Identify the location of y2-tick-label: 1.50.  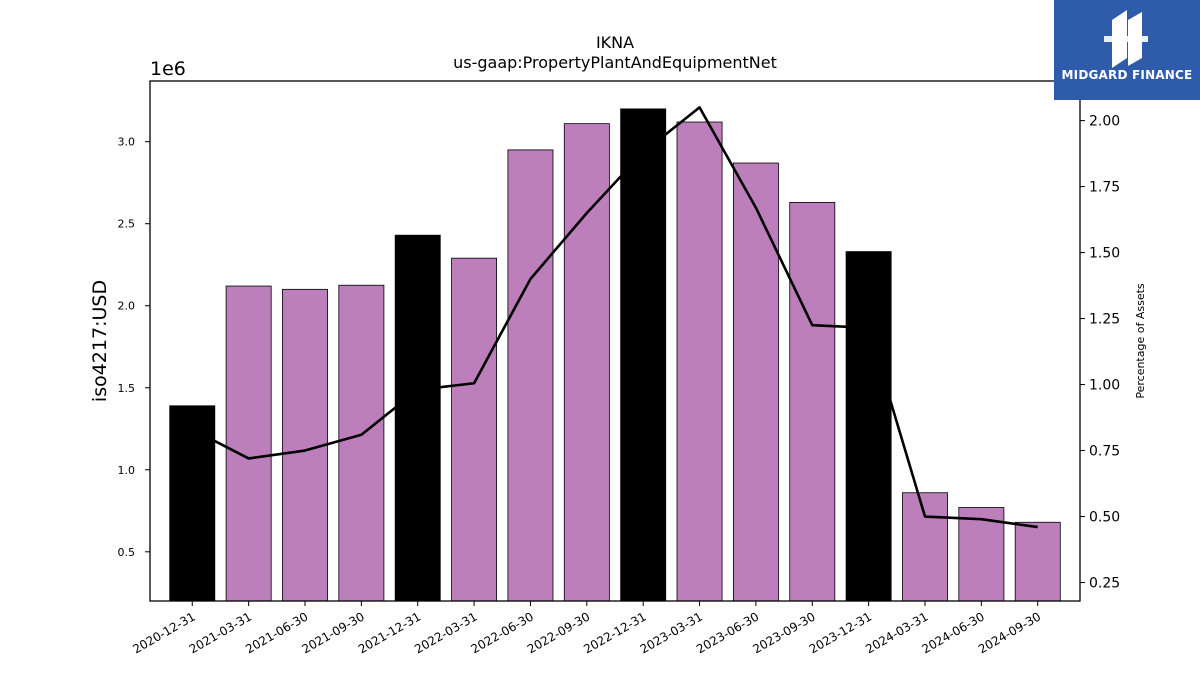
(1104, 254).